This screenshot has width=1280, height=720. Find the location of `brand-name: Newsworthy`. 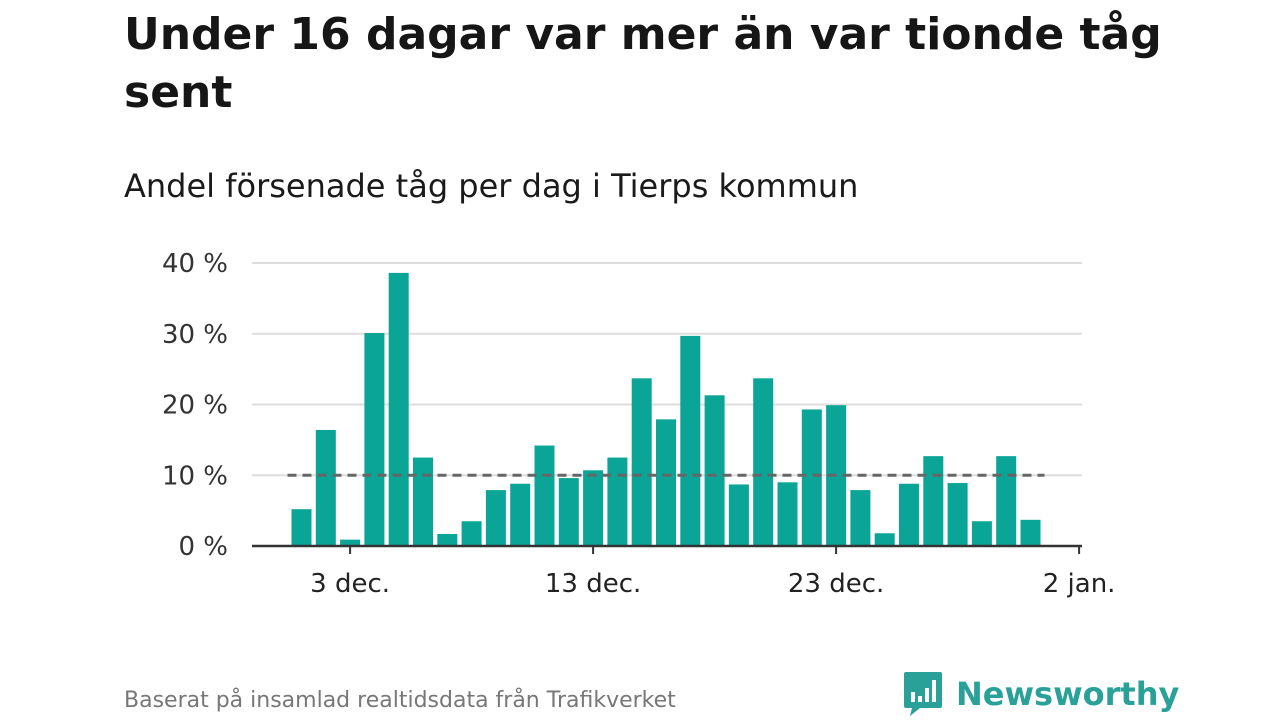

brand-name: Newsworthy is located at coordinates (1068, 694).